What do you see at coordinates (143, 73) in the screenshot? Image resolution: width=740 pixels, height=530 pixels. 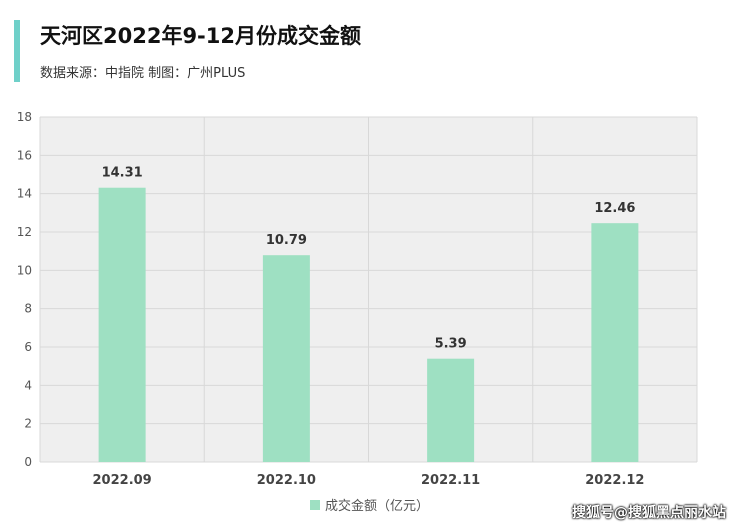 I see `chart-subtitle: 数据来源：中指院 制图：广州PLUS` at bounding box center [143, 73].